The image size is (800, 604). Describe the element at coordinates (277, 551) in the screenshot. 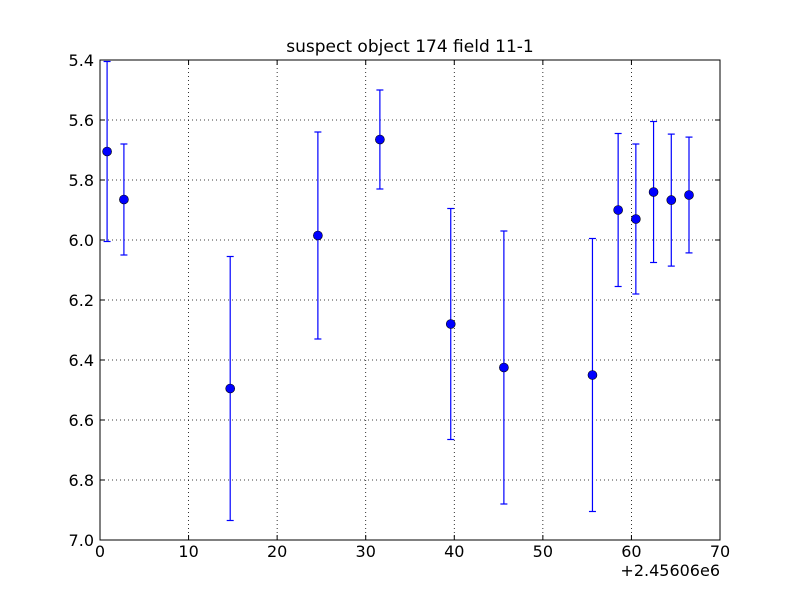

I see `x-tick-label: 20` at that location.